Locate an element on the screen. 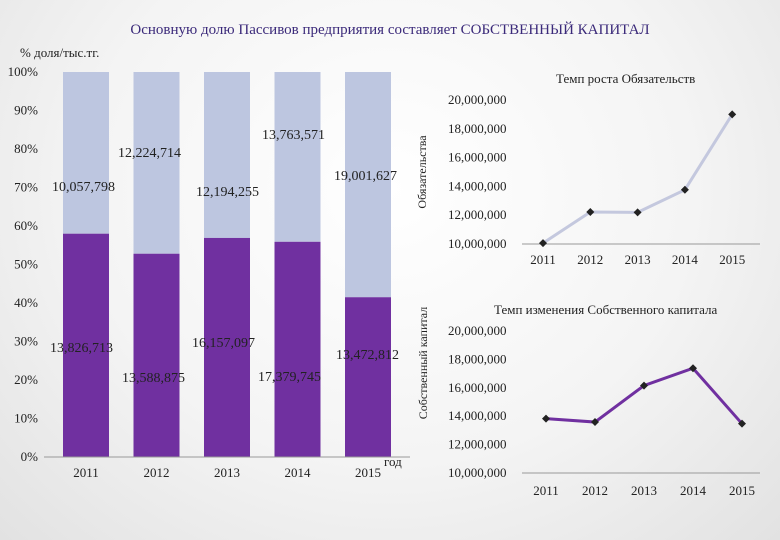  liabilities-value-label: 12,224,714 is located at coordinates (149, 153).